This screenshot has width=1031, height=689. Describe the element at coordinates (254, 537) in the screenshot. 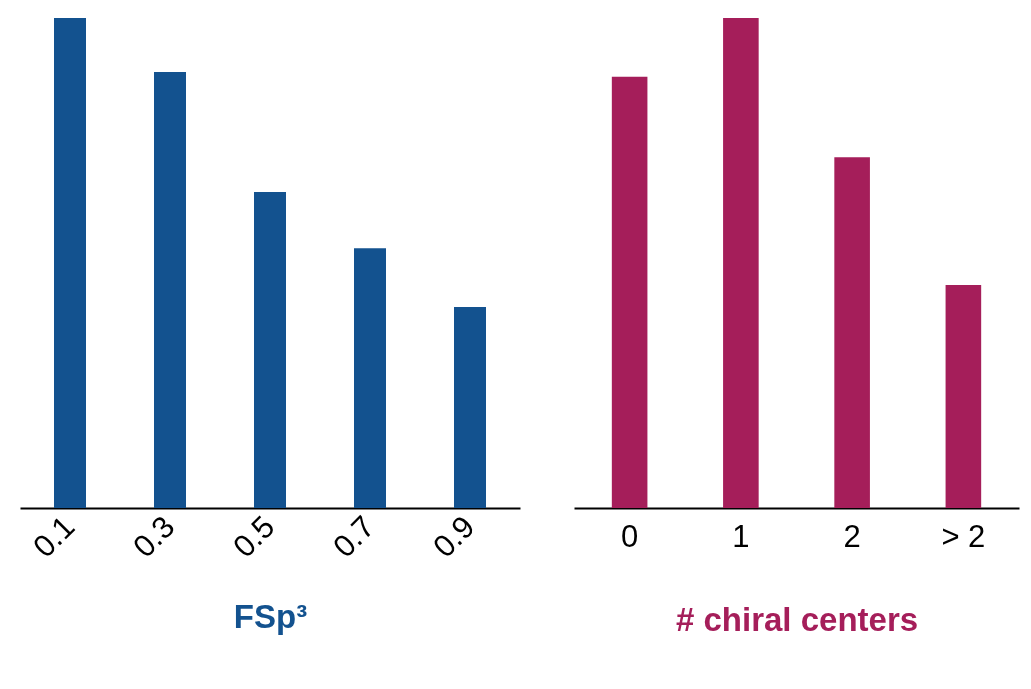

I see `x-tick-label: 0.5` at that location.